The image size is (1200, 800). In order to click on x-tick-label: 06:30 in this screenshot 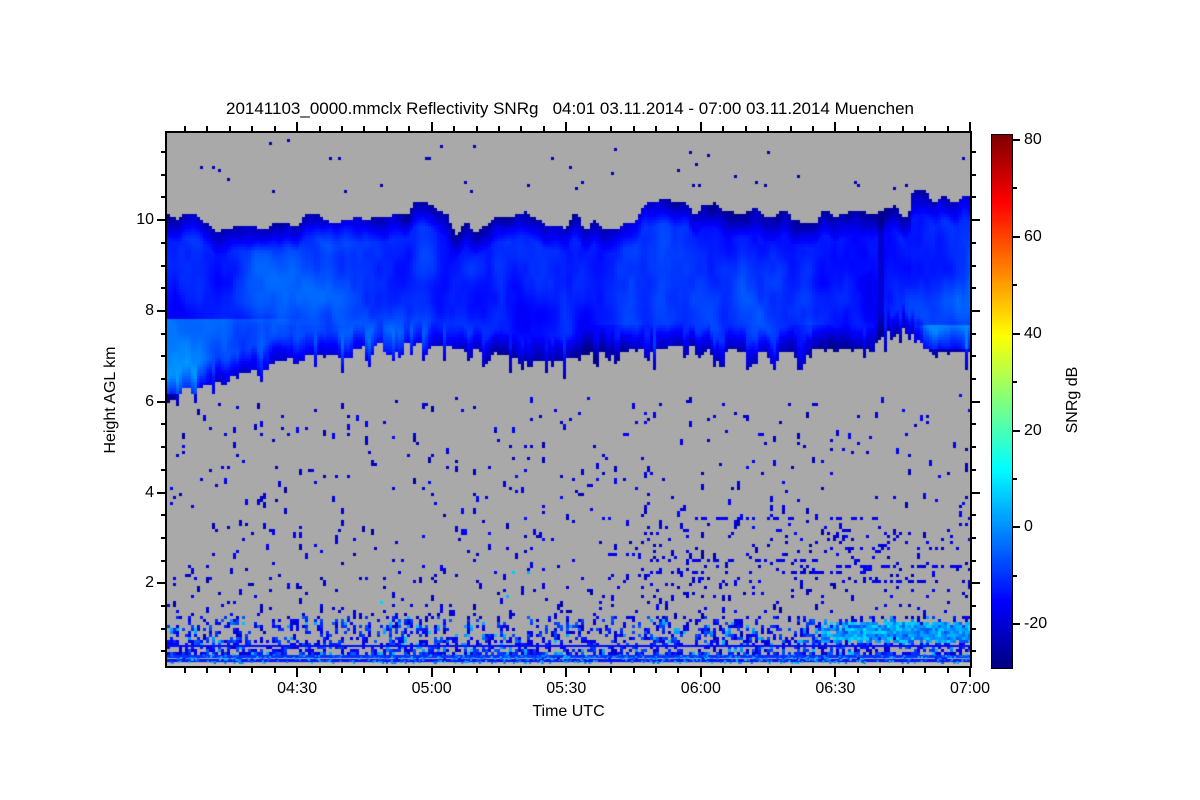, I will do `click(835, 688)`.